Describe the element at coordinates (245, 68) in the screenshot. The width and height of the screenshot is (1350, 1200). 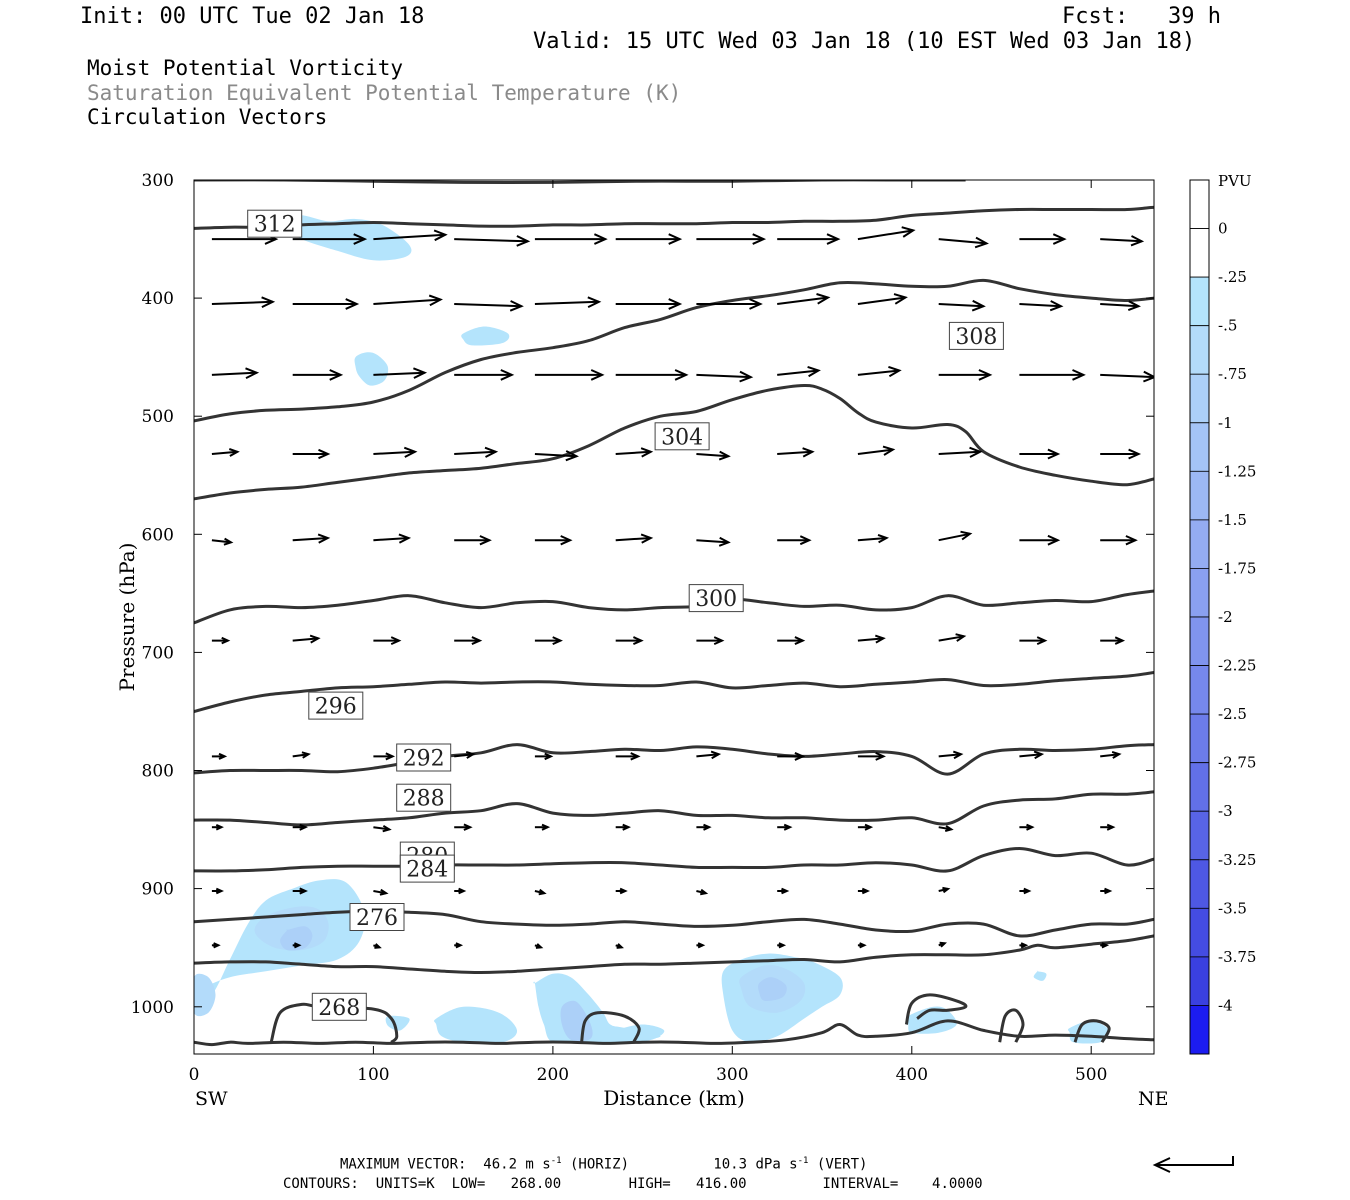
I see `title-mpv: Moist Potential Vorticity` at that location.